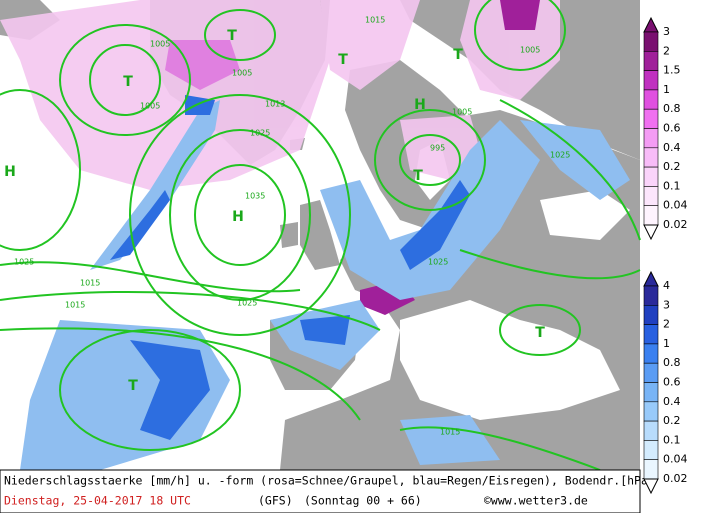 This screenshot has width=704, height=513. I want to click on isobar-label: 995, so click(437, 148).